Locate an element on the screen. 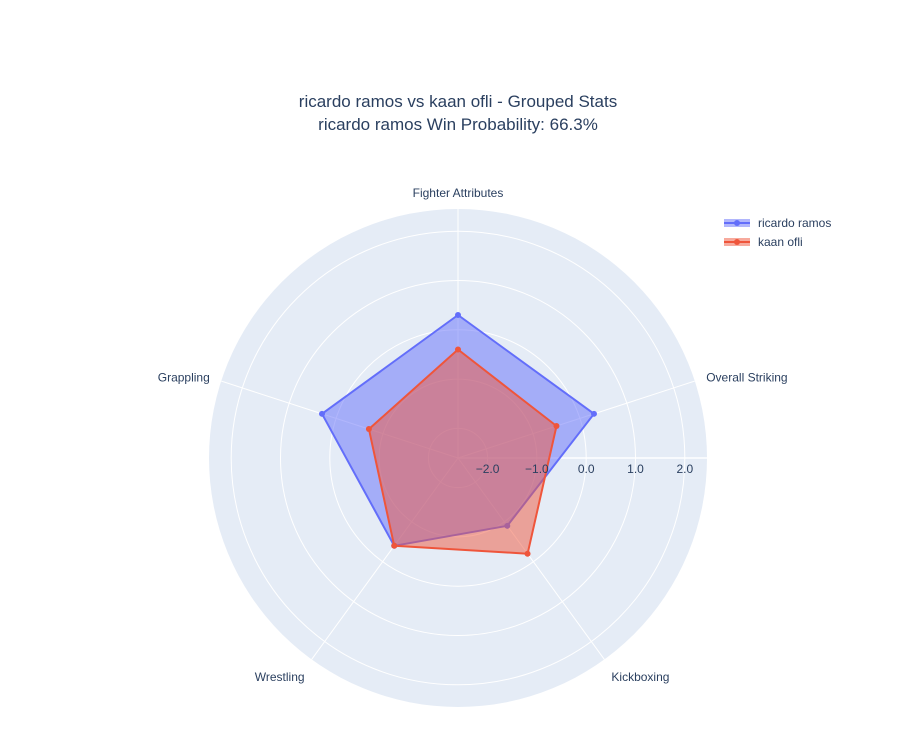 The image size is (900, 746). category-label: Grappling is located at coordinates (184, 377).